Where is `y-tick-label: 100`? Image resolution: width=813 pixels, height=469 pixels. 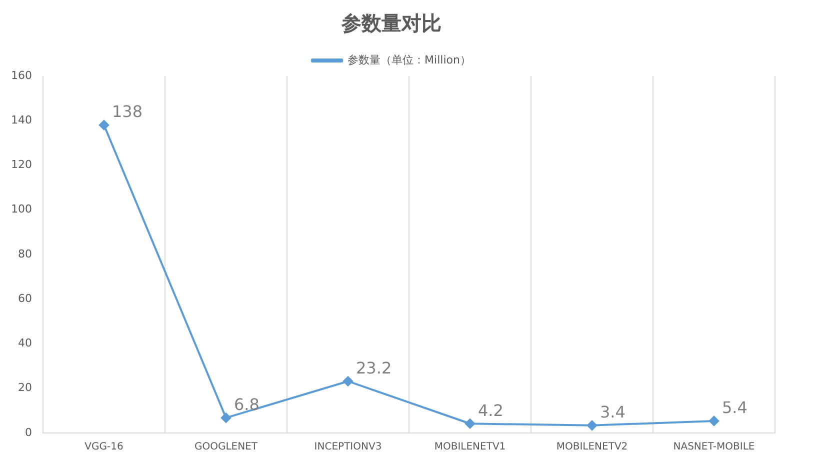
y-tick-label: 100 is located at coordinates (21, 209).